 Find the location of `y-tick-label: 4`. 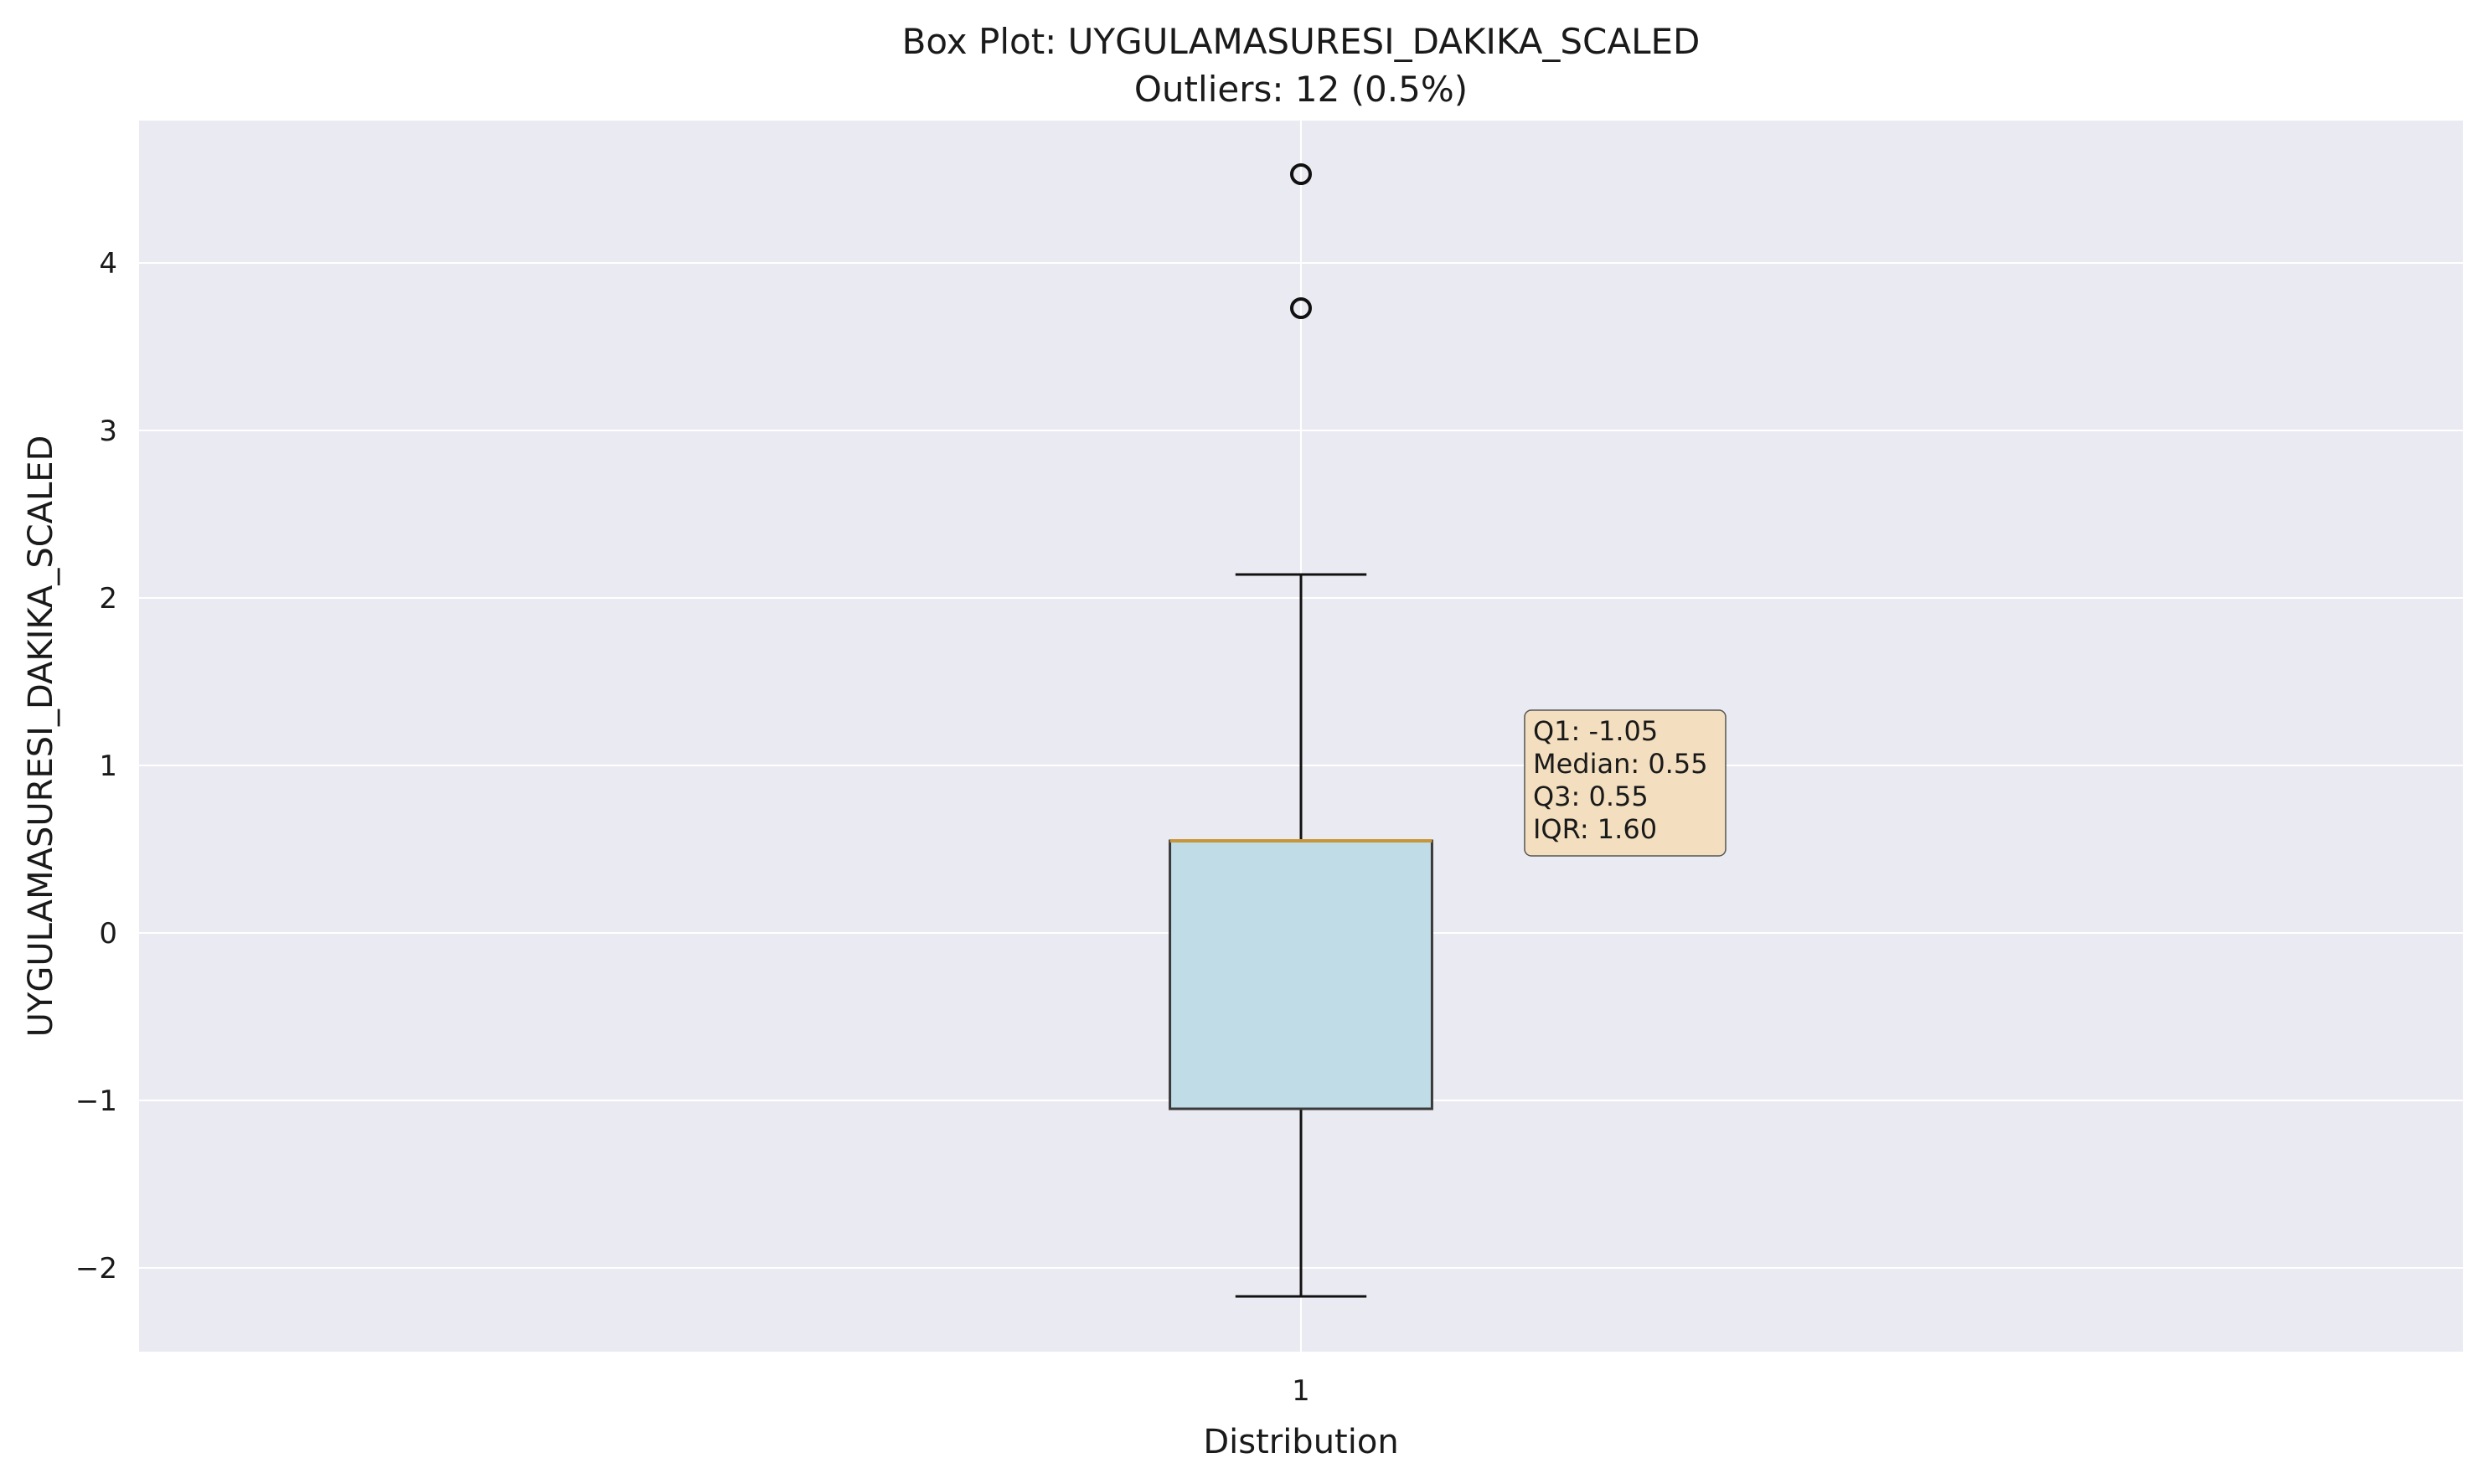

y-tick-label: 4 is located at coordinates (108, 264).